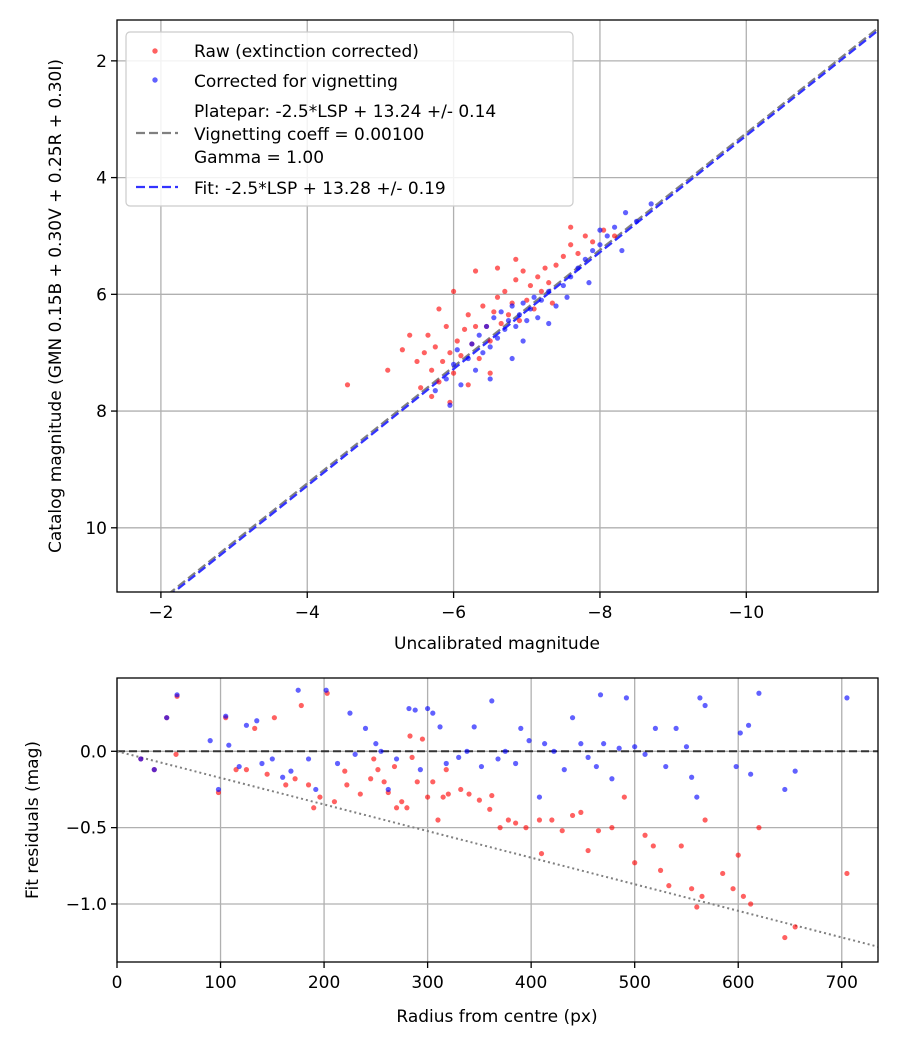 The width and height of the screenshot is (900, 1050). Describe the element at coordinates (307, 613) in the screenshot. I see `top-x-tick-label: −4` at that location.